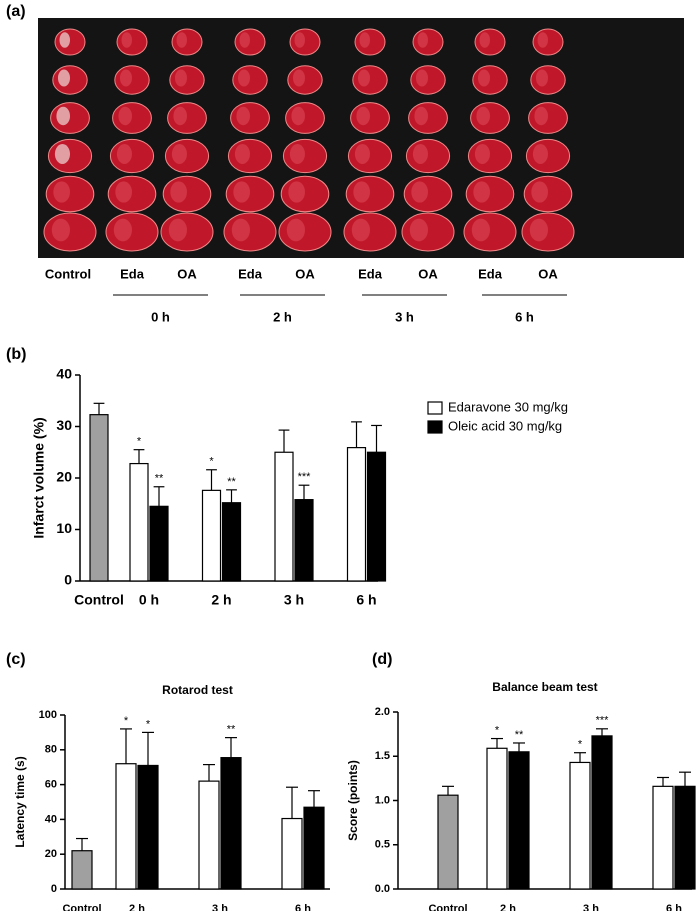 This screenshot has width=697, height=911. Describe the element at coordinates (99, 600) in the screenshot. I see `x-tick-label: Control` at that location.